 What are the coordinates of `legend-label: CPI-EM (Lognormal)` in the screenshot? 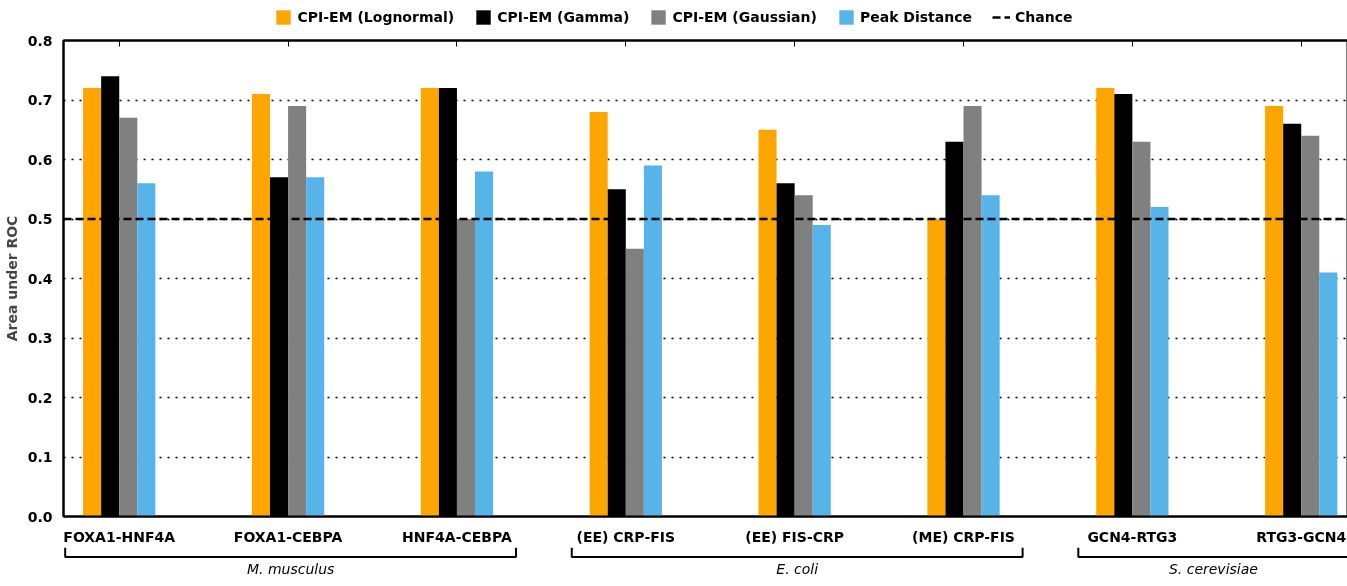 It's located at (376, 17).